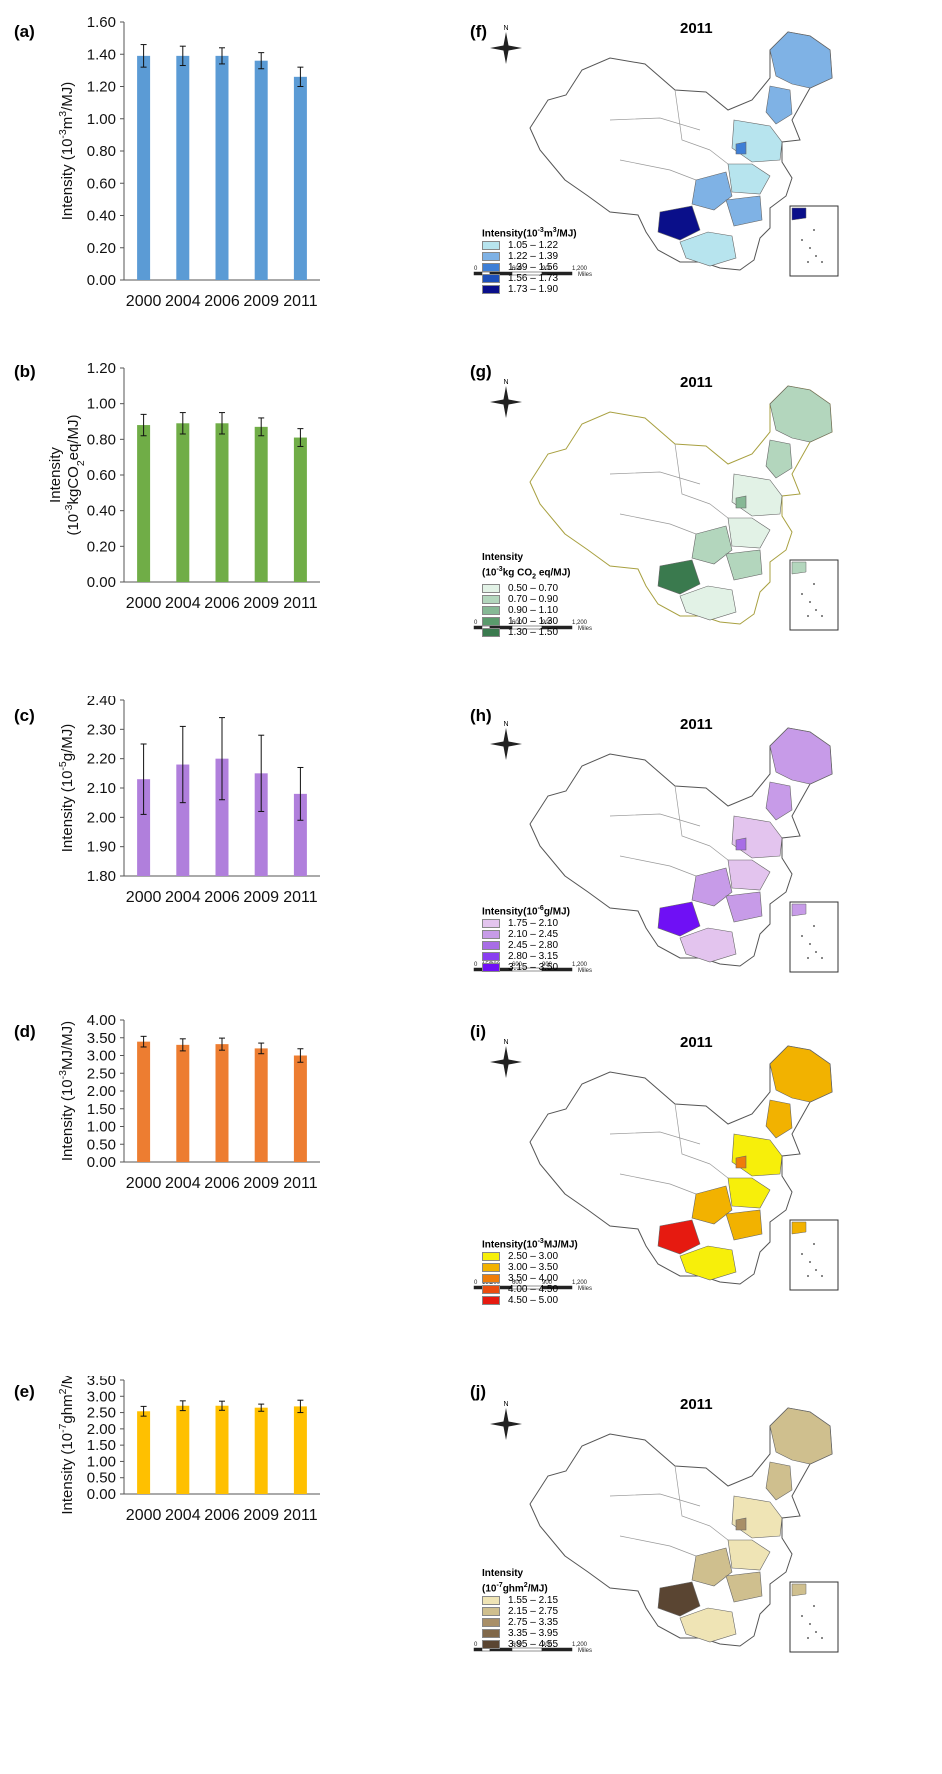 The image size is (942, 1774). What do you see at coordinates (25, 371) in the screenshot?
I see `panel-label-b: (b)` at bounding box center [25, 371].